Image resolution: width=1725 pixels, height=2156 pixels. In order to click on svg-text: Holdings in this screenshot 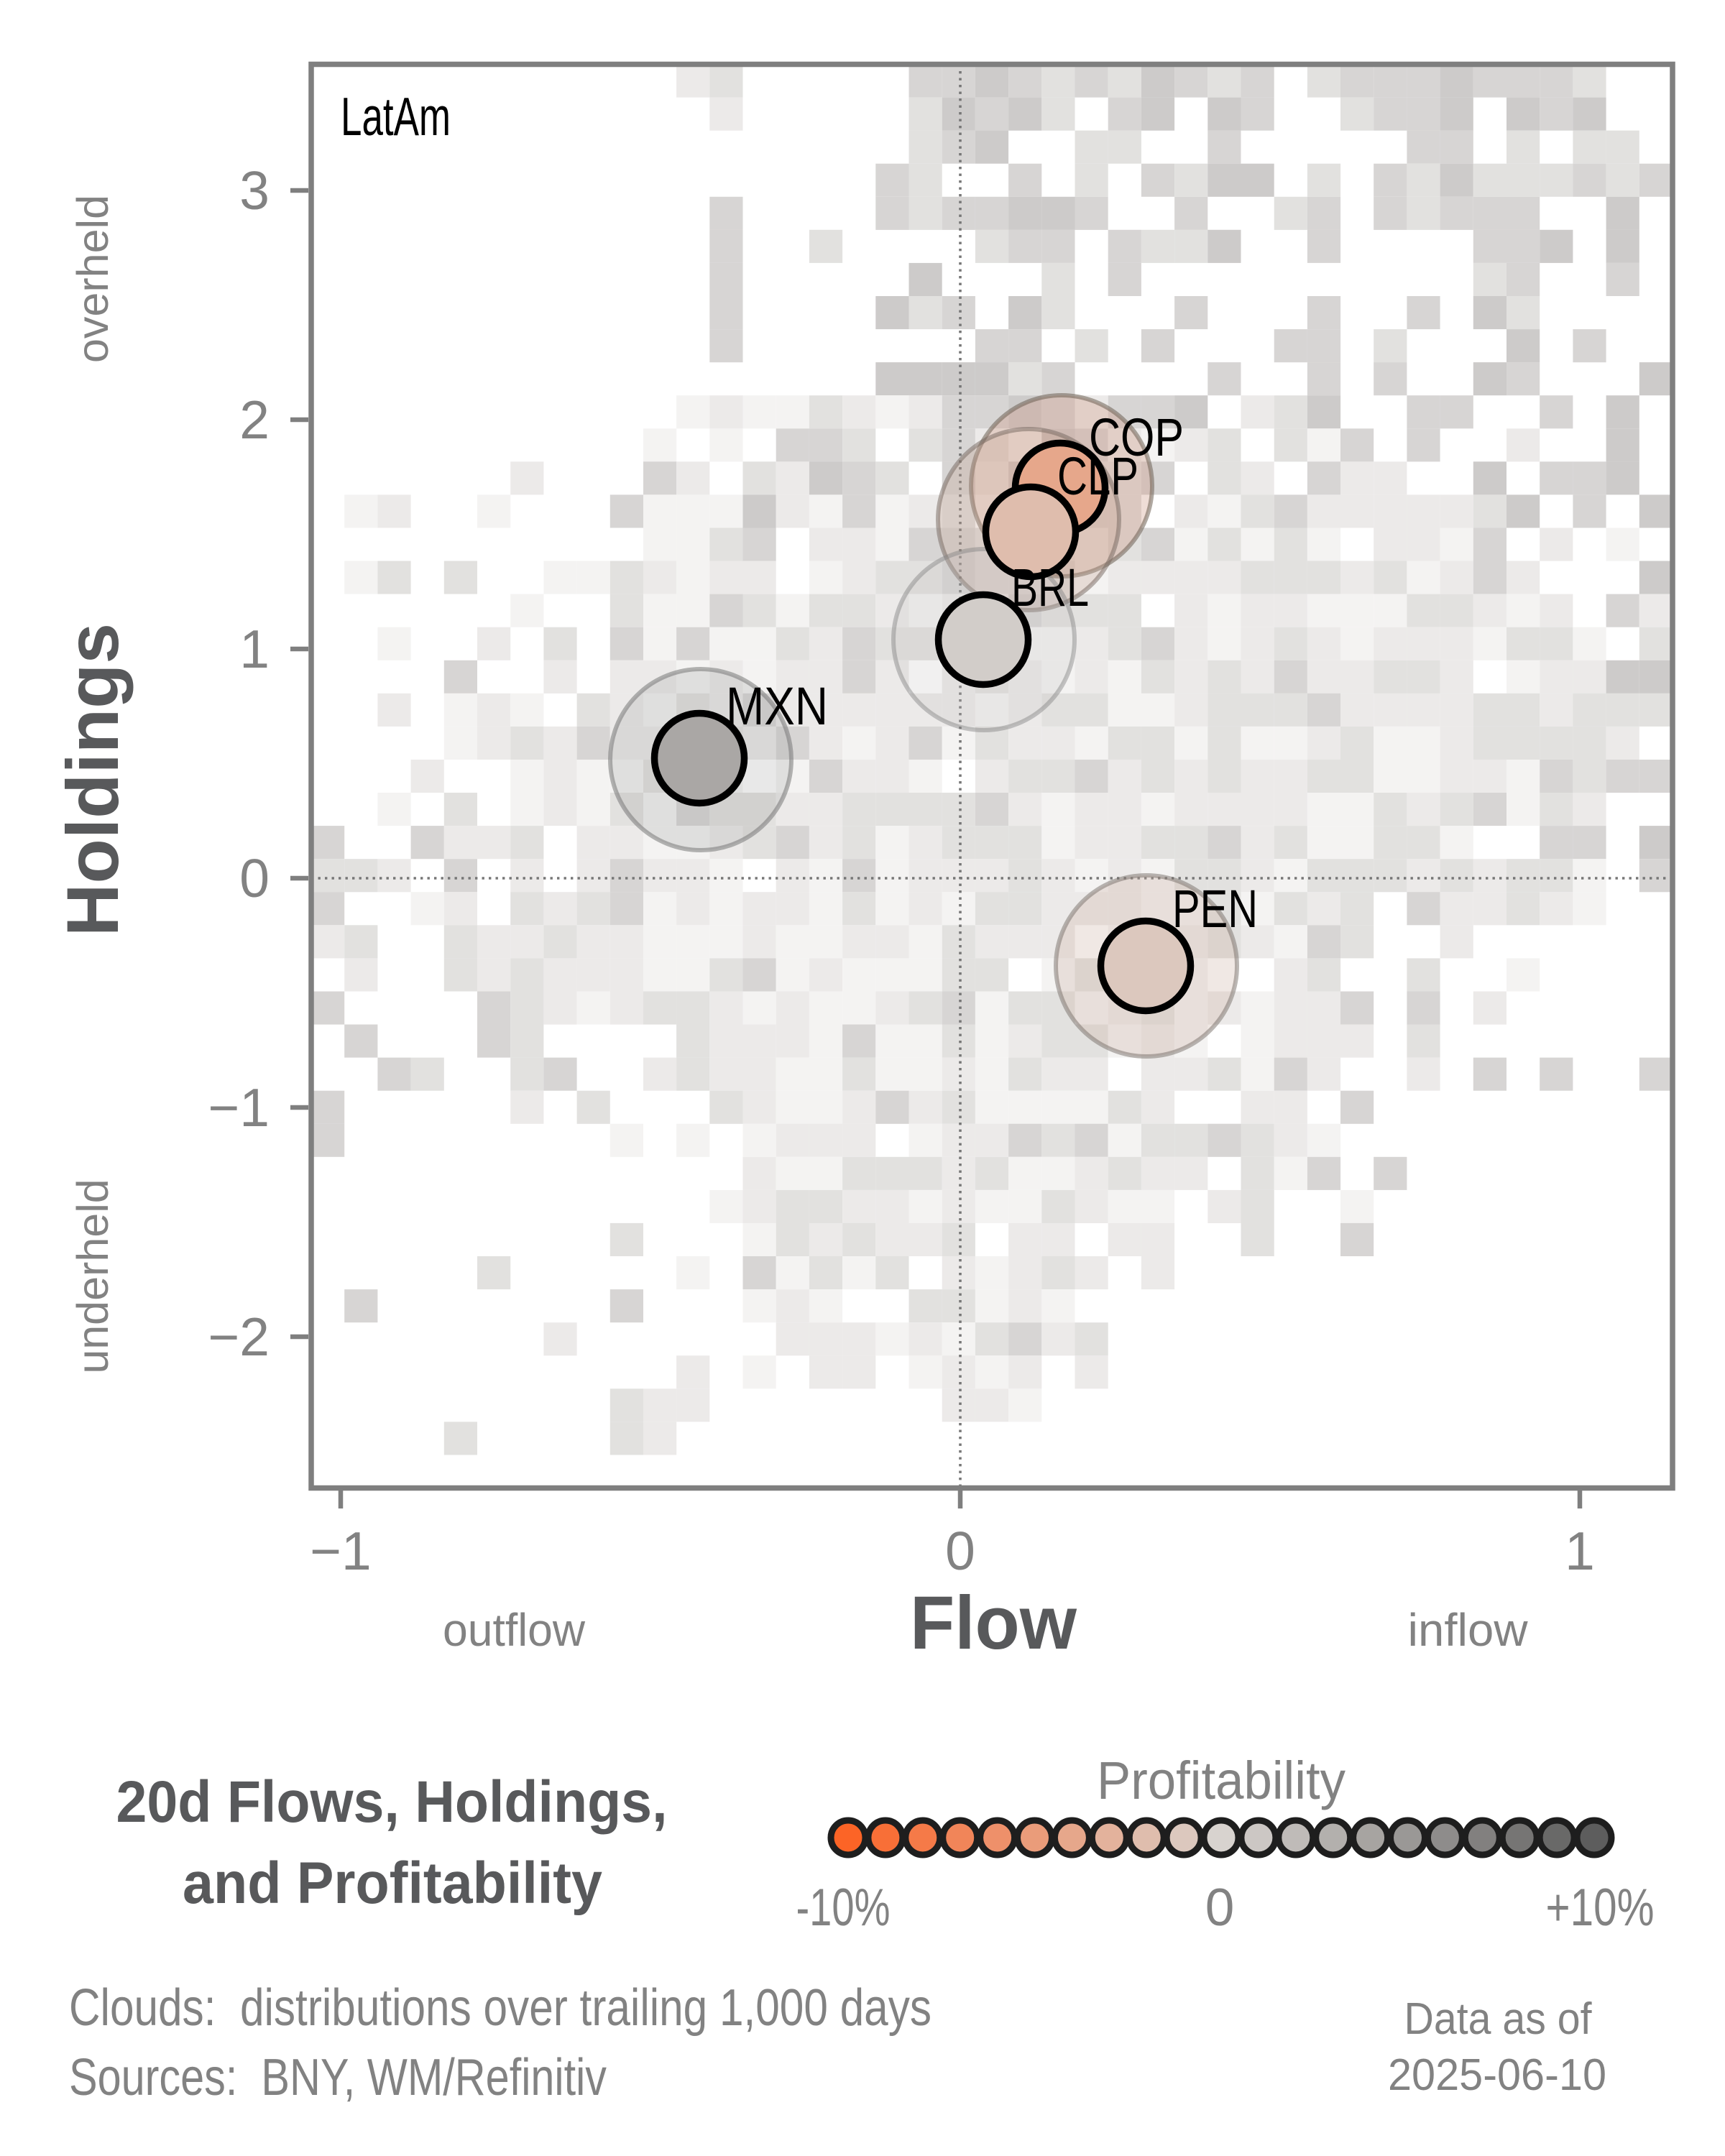, I will do `click(93, 779)`.